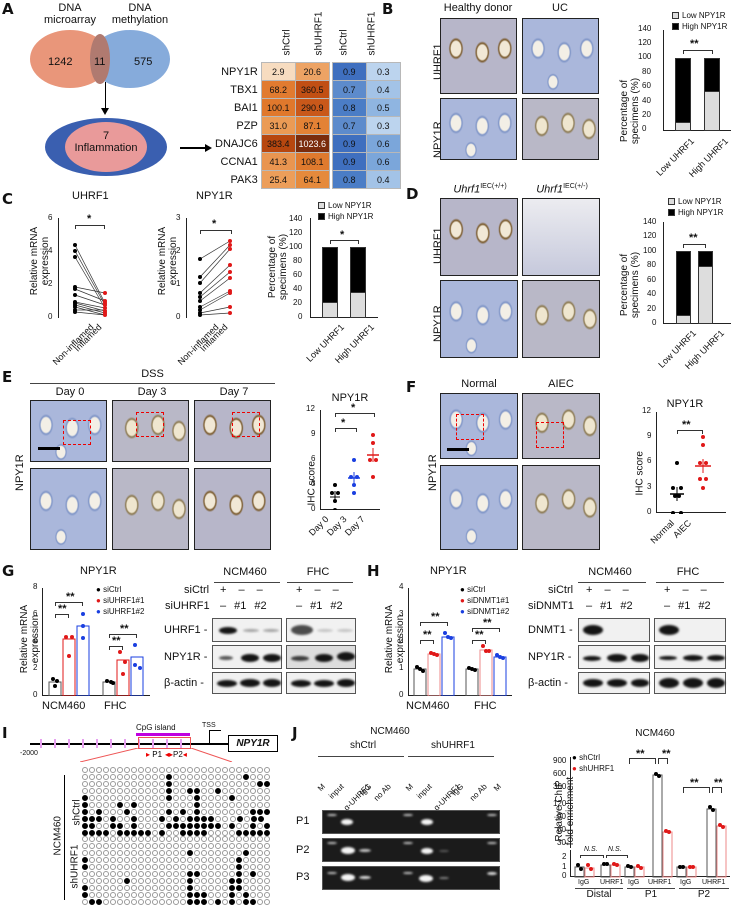  What do you see at coordinates (114, 743) in the screenshot?
I see `cpg-sites` at bounding box center [114, 743].